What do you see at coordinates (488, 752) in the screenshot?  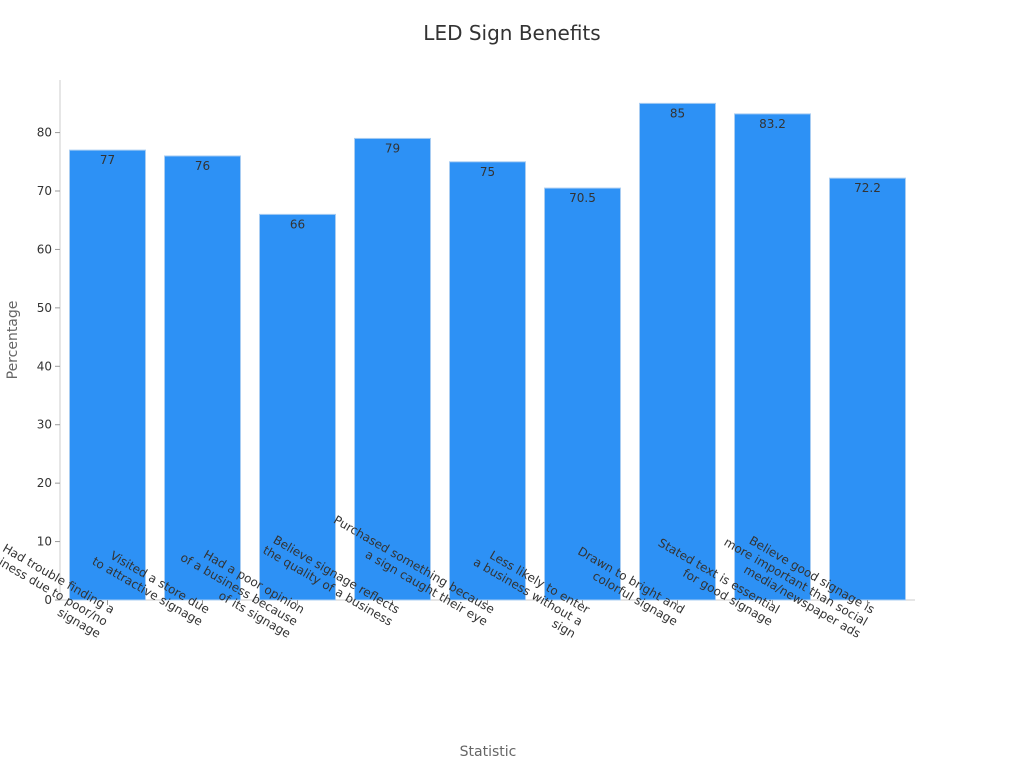 I see `x-axis-title: Statistic` at bounding box center [488, 752].